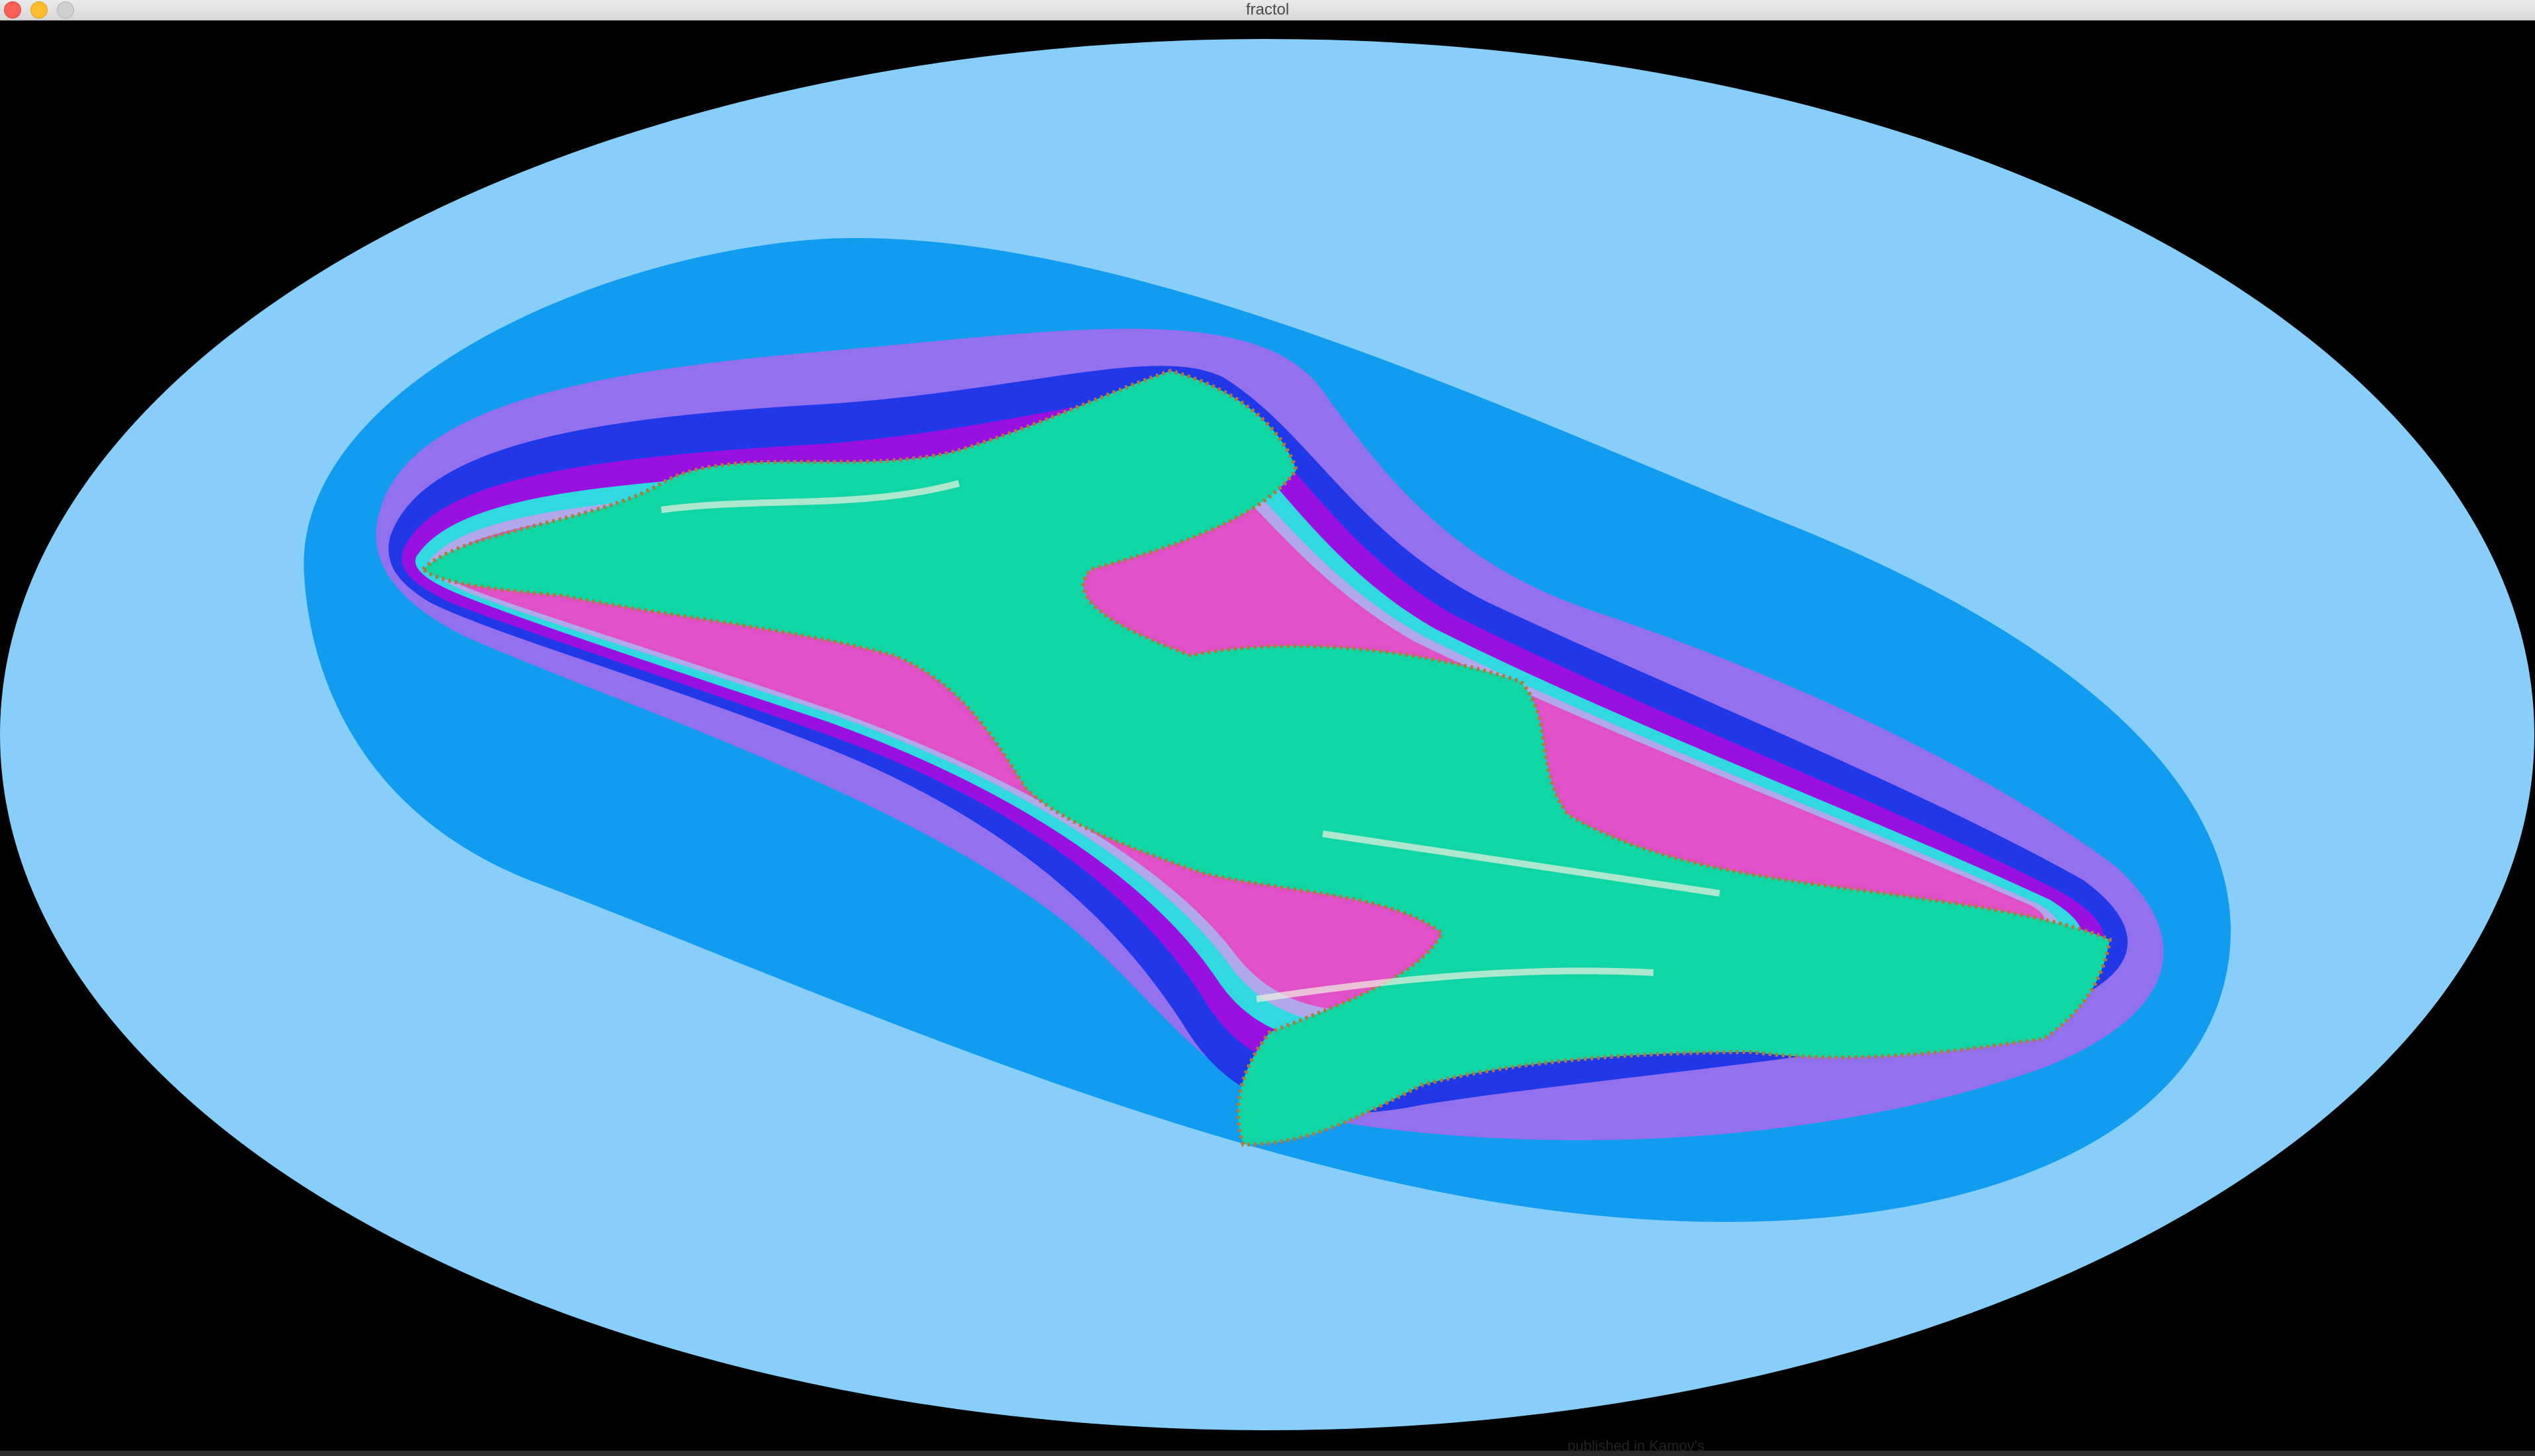  What do you see at coordinates (39, 10) in the screenshot?
I see `minimize-window-button` at bounding box center [39, 10].